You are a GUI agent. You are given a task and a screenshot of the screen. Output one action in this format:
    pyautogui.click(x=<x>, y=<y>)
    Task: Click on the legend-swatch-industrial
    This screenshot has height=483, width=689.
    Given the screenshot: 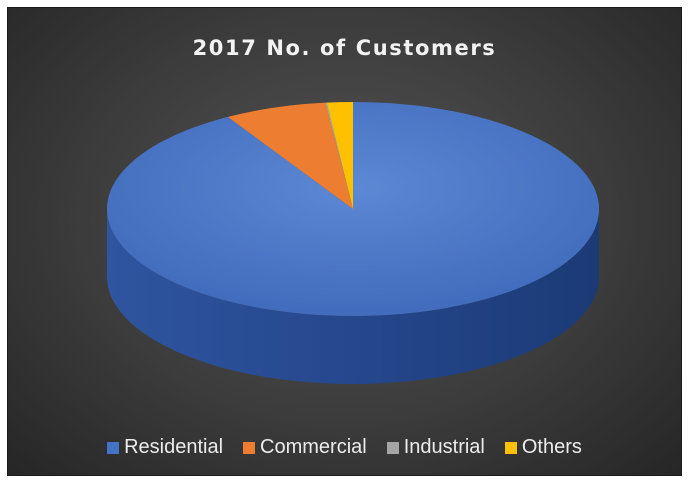 What is the action you would take?
    pyautogui.click(x=392, y=447)
    